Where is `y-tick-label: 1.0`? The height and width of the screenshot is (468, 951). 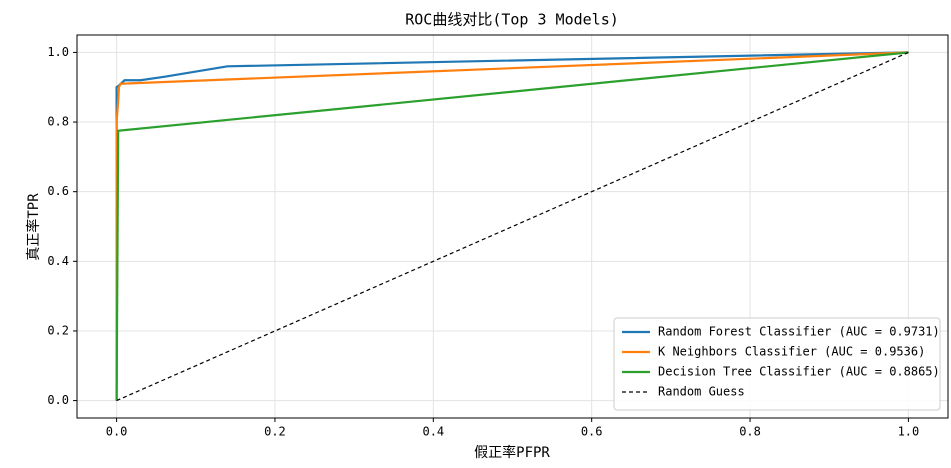
y-tick-label: 1.0 is located at coordinates (58, 52).